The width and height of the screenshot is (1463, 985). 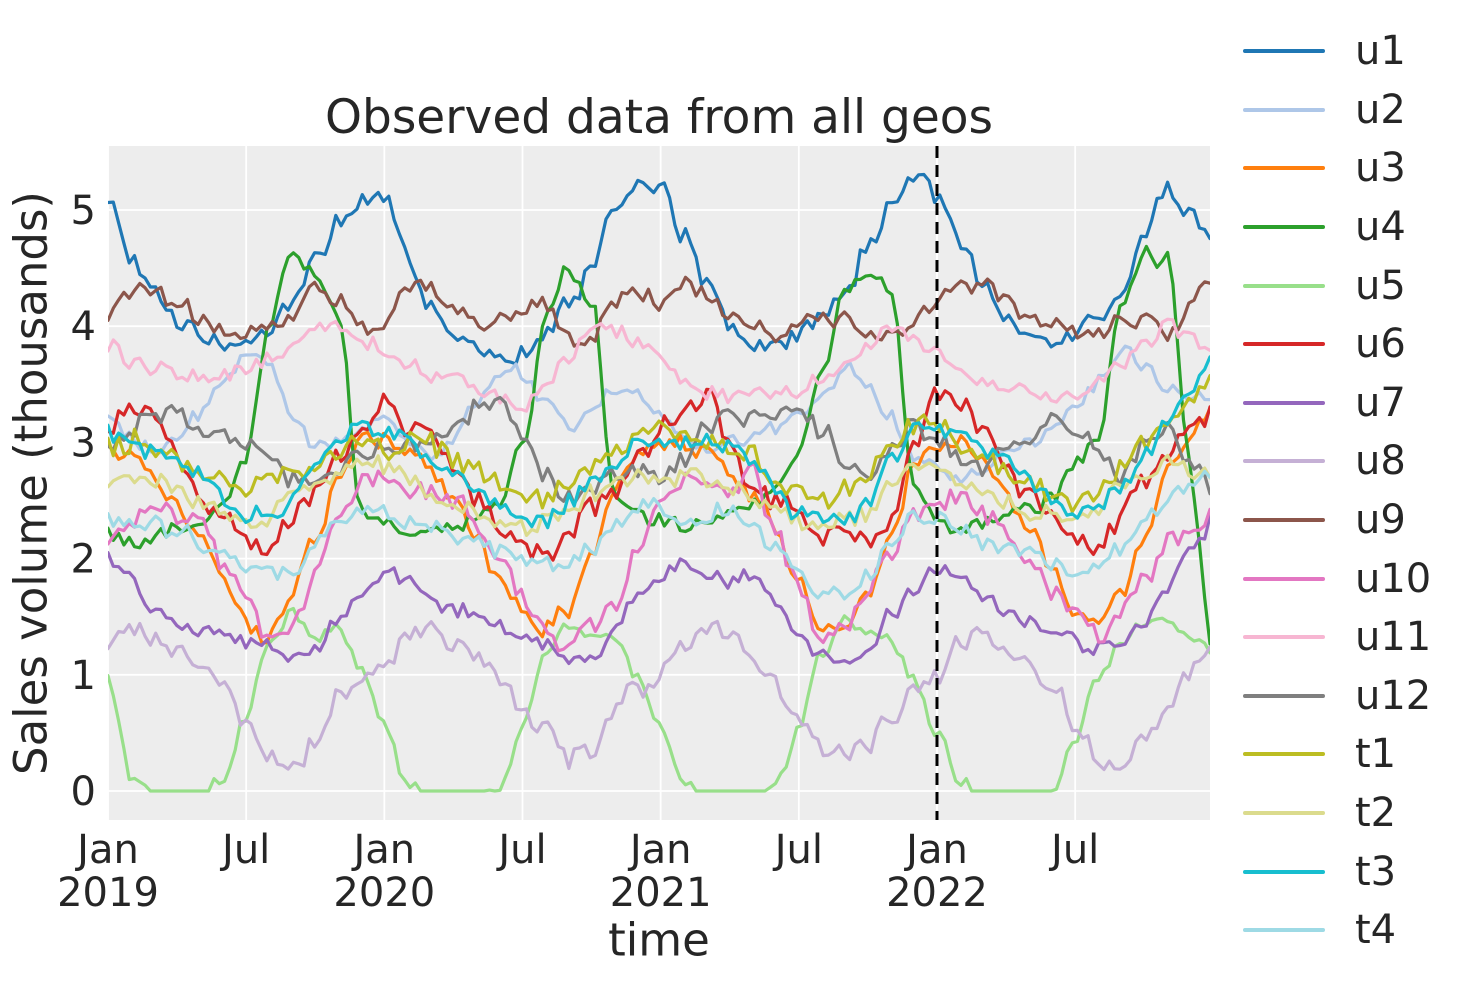 What do you see at coordinates (1393, 578) in the screenshot?
I see `legend-label: u10` at bounding box center [1393, 578].